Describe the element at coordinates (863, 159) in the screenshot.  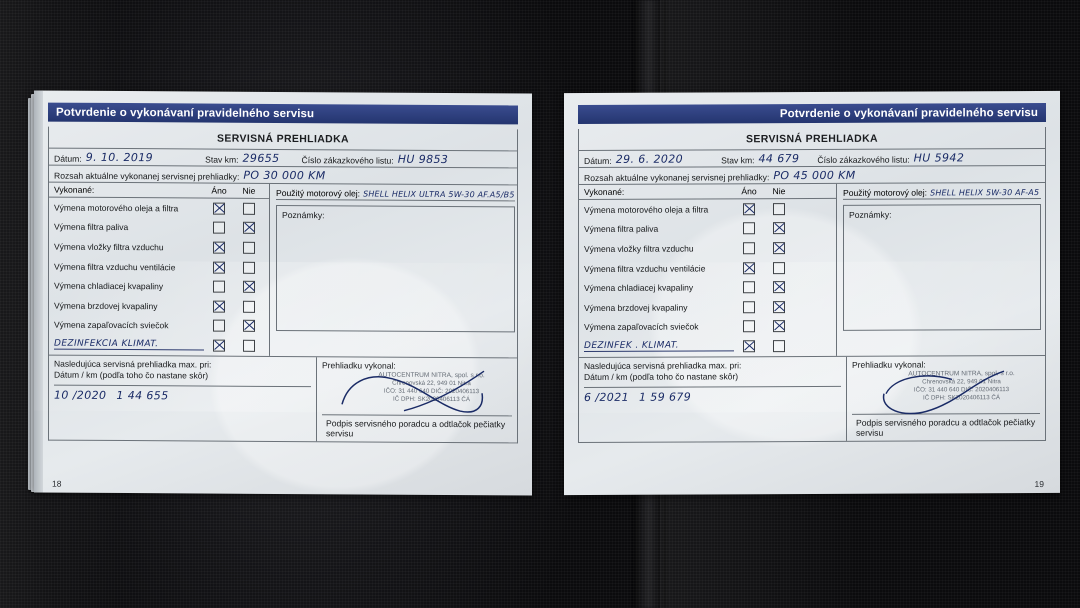
I see `label-cislo-listu: Číslo zákazkového listu:` at that location.